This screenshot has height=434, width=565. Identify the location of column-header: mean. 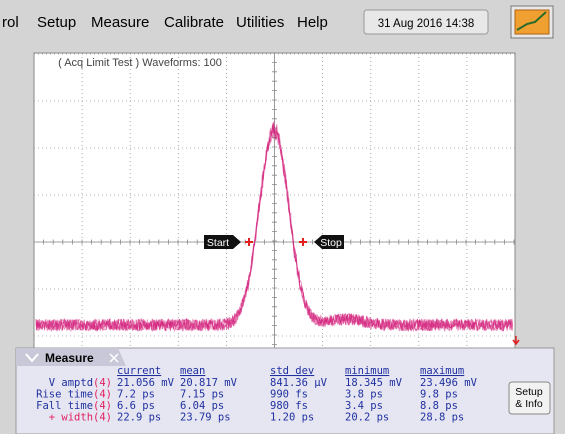
(192, 371).